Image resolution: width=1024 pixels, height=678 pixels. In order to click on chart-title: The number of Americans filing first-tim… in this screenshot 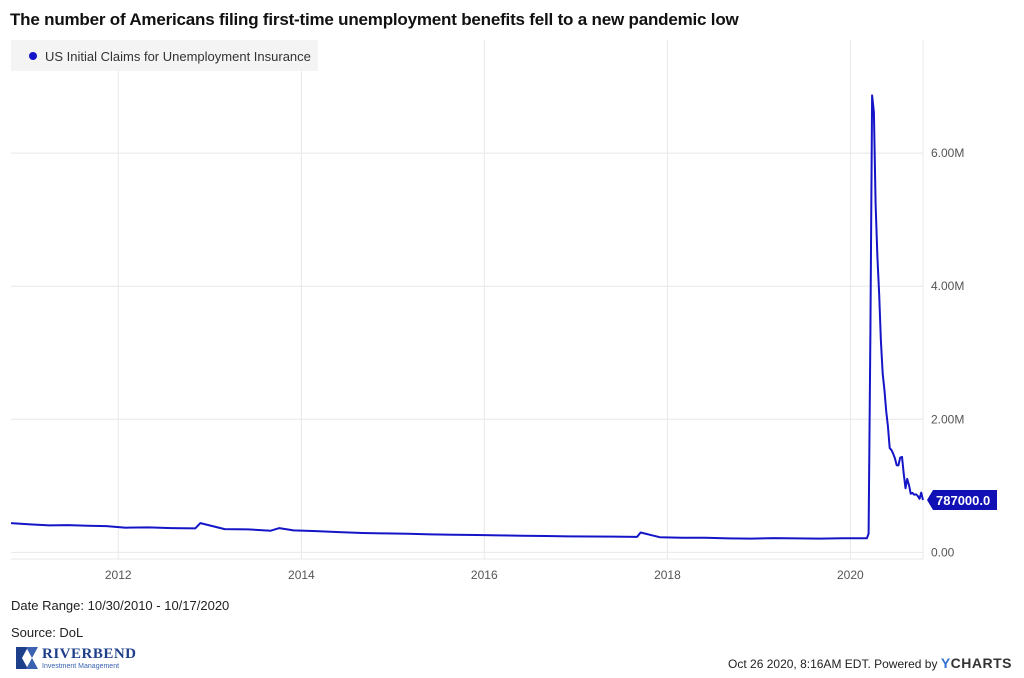, I will do `click(374, 19)`.